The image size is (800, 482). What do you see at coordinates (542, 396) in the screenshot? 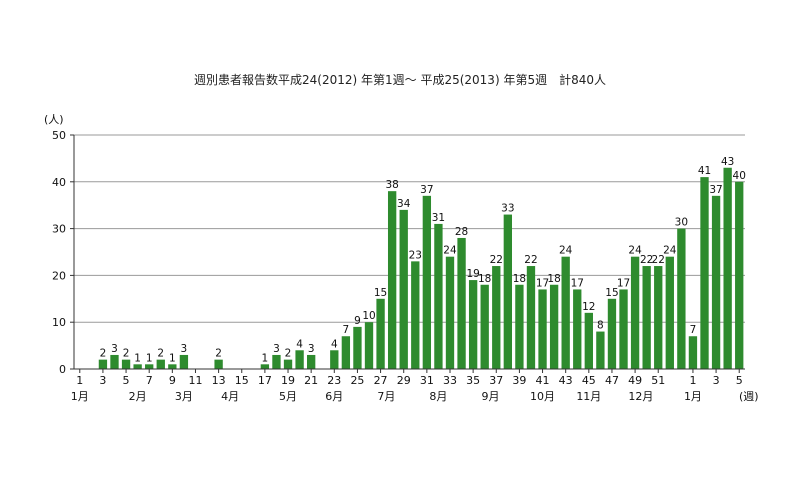
I see `month-label: 10月` at bounding box center [542, 396].